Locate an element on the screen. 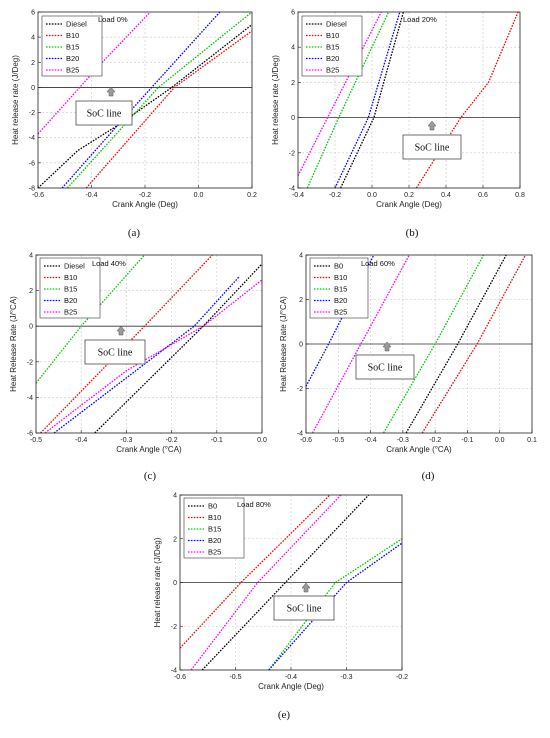 This screenshot has width=550, height=738. x-axis-label: Crank Angle (Deg) is located at coordinates (409, 204).